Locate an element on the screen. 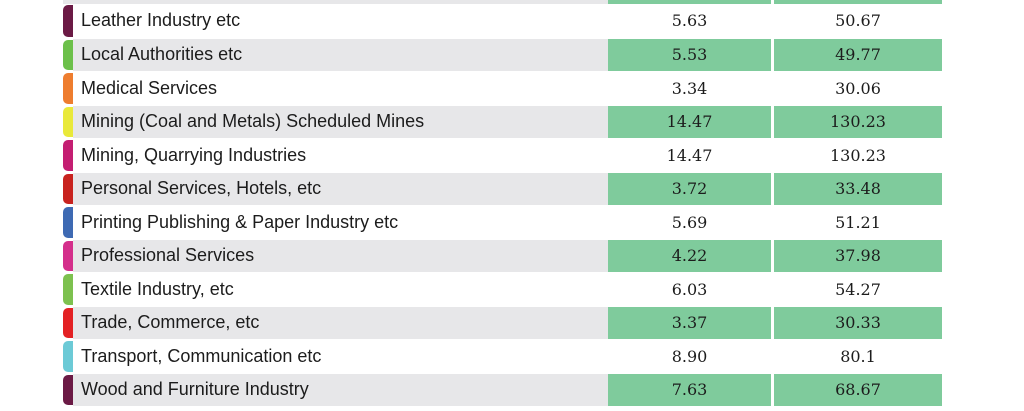 The width and height of the screenshot is (1024, 411). industry-name-cell: Professional Services is located at coordinates (340, 255).